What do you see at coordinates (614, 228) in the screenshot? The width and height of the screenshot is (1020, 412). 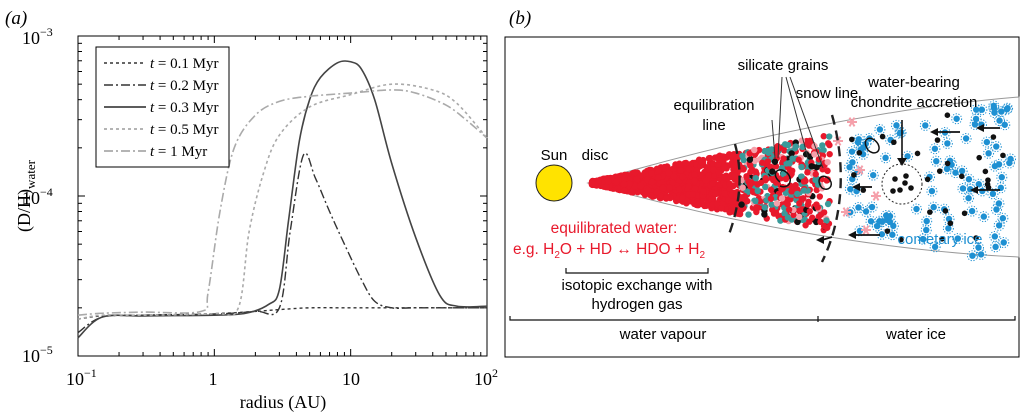 I see `equilibrated-water-label: equilibrated water:` at bounding box center [614, 228].